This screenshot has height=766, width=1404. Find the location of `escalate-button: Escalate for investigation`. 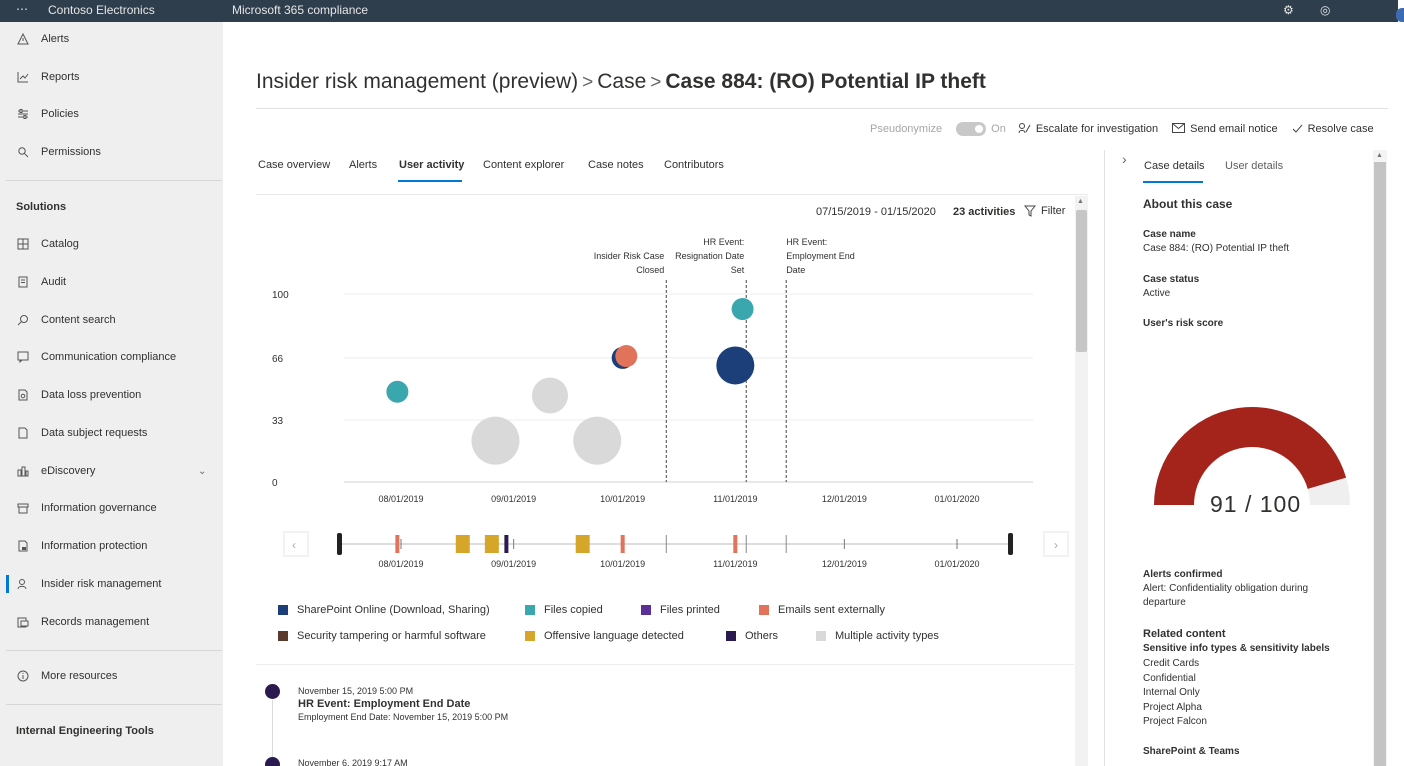

escalate-button: Escalate for investigation is located at coordinates (1088, 129).